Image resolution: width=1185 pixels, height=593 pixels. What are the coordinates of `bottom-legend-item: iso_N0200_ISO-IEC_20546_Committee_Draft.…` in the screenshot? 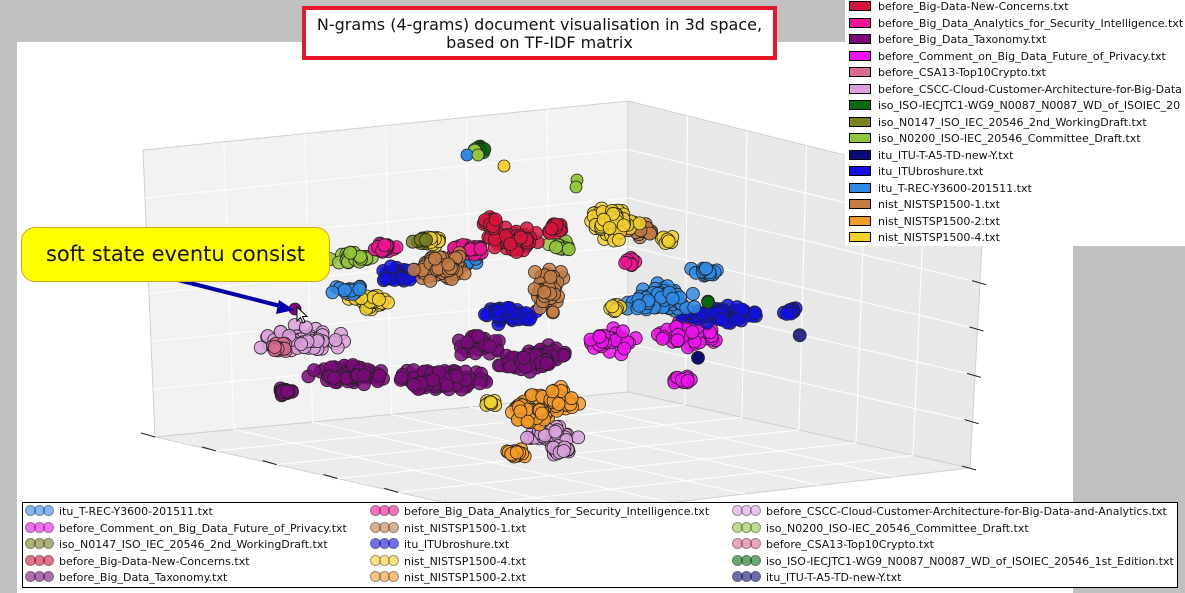 It's located at (880, 529).